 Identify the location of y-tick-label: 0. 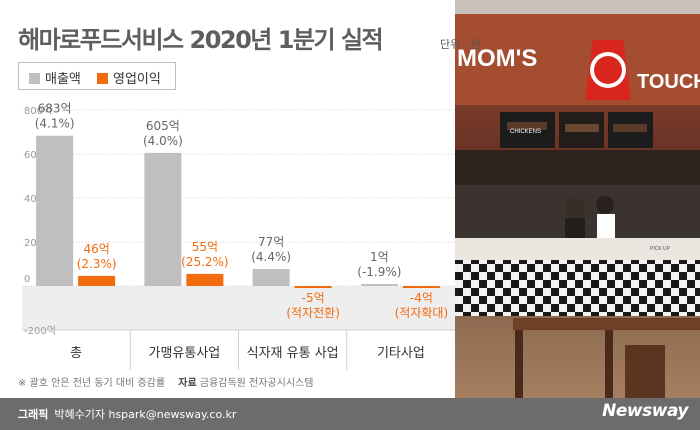
(27, 279).